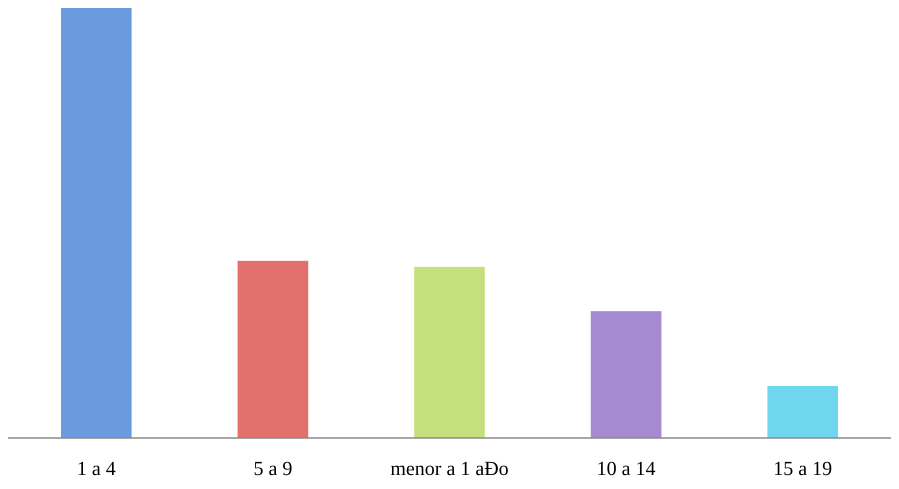 This screenshot has width=899, height=489. Describe the element at coordinates (272, 469) in the screenshot. I see `x-tick-label: 5 a 9` at that location.